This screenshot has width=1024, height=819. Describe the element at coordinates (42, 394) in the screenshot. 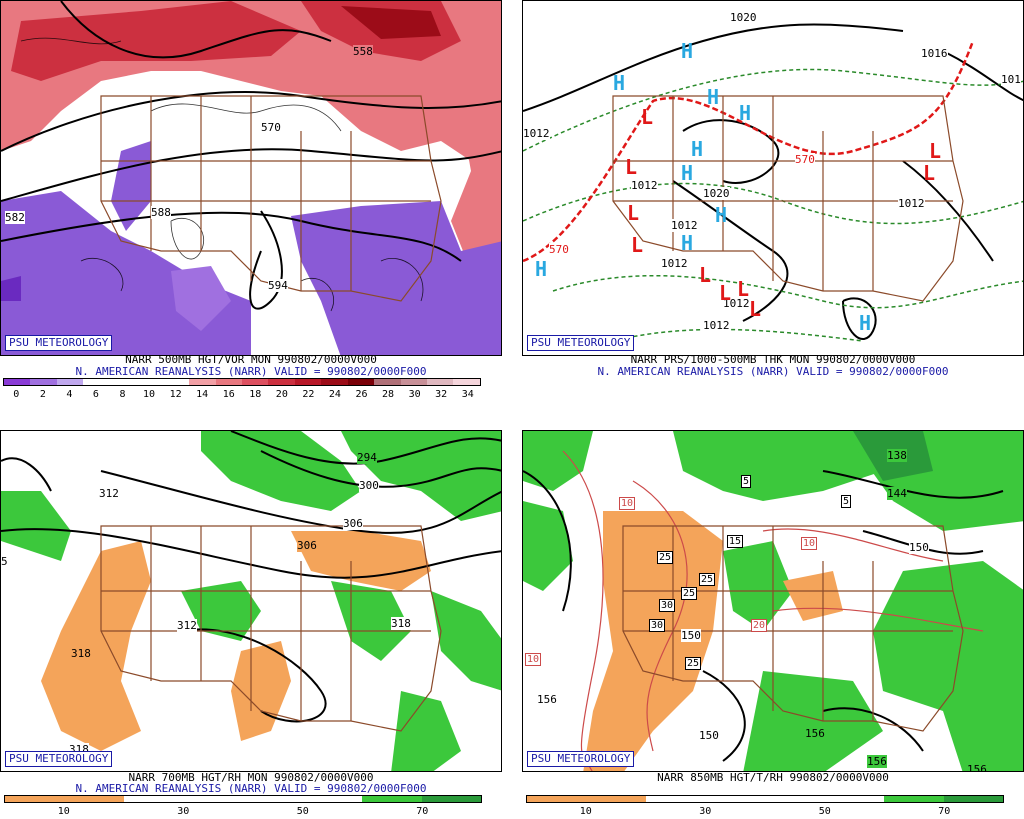

I see `scale-tick-label: 2` at that location.